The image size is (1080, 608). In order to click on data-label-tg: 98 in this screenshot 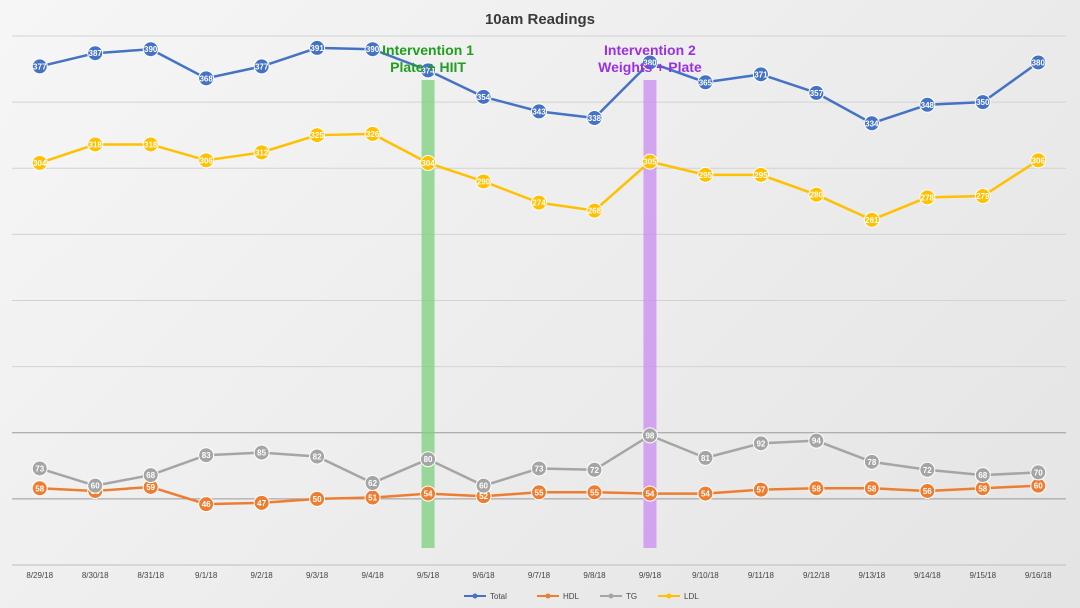, I will do `click(649, 435)`.